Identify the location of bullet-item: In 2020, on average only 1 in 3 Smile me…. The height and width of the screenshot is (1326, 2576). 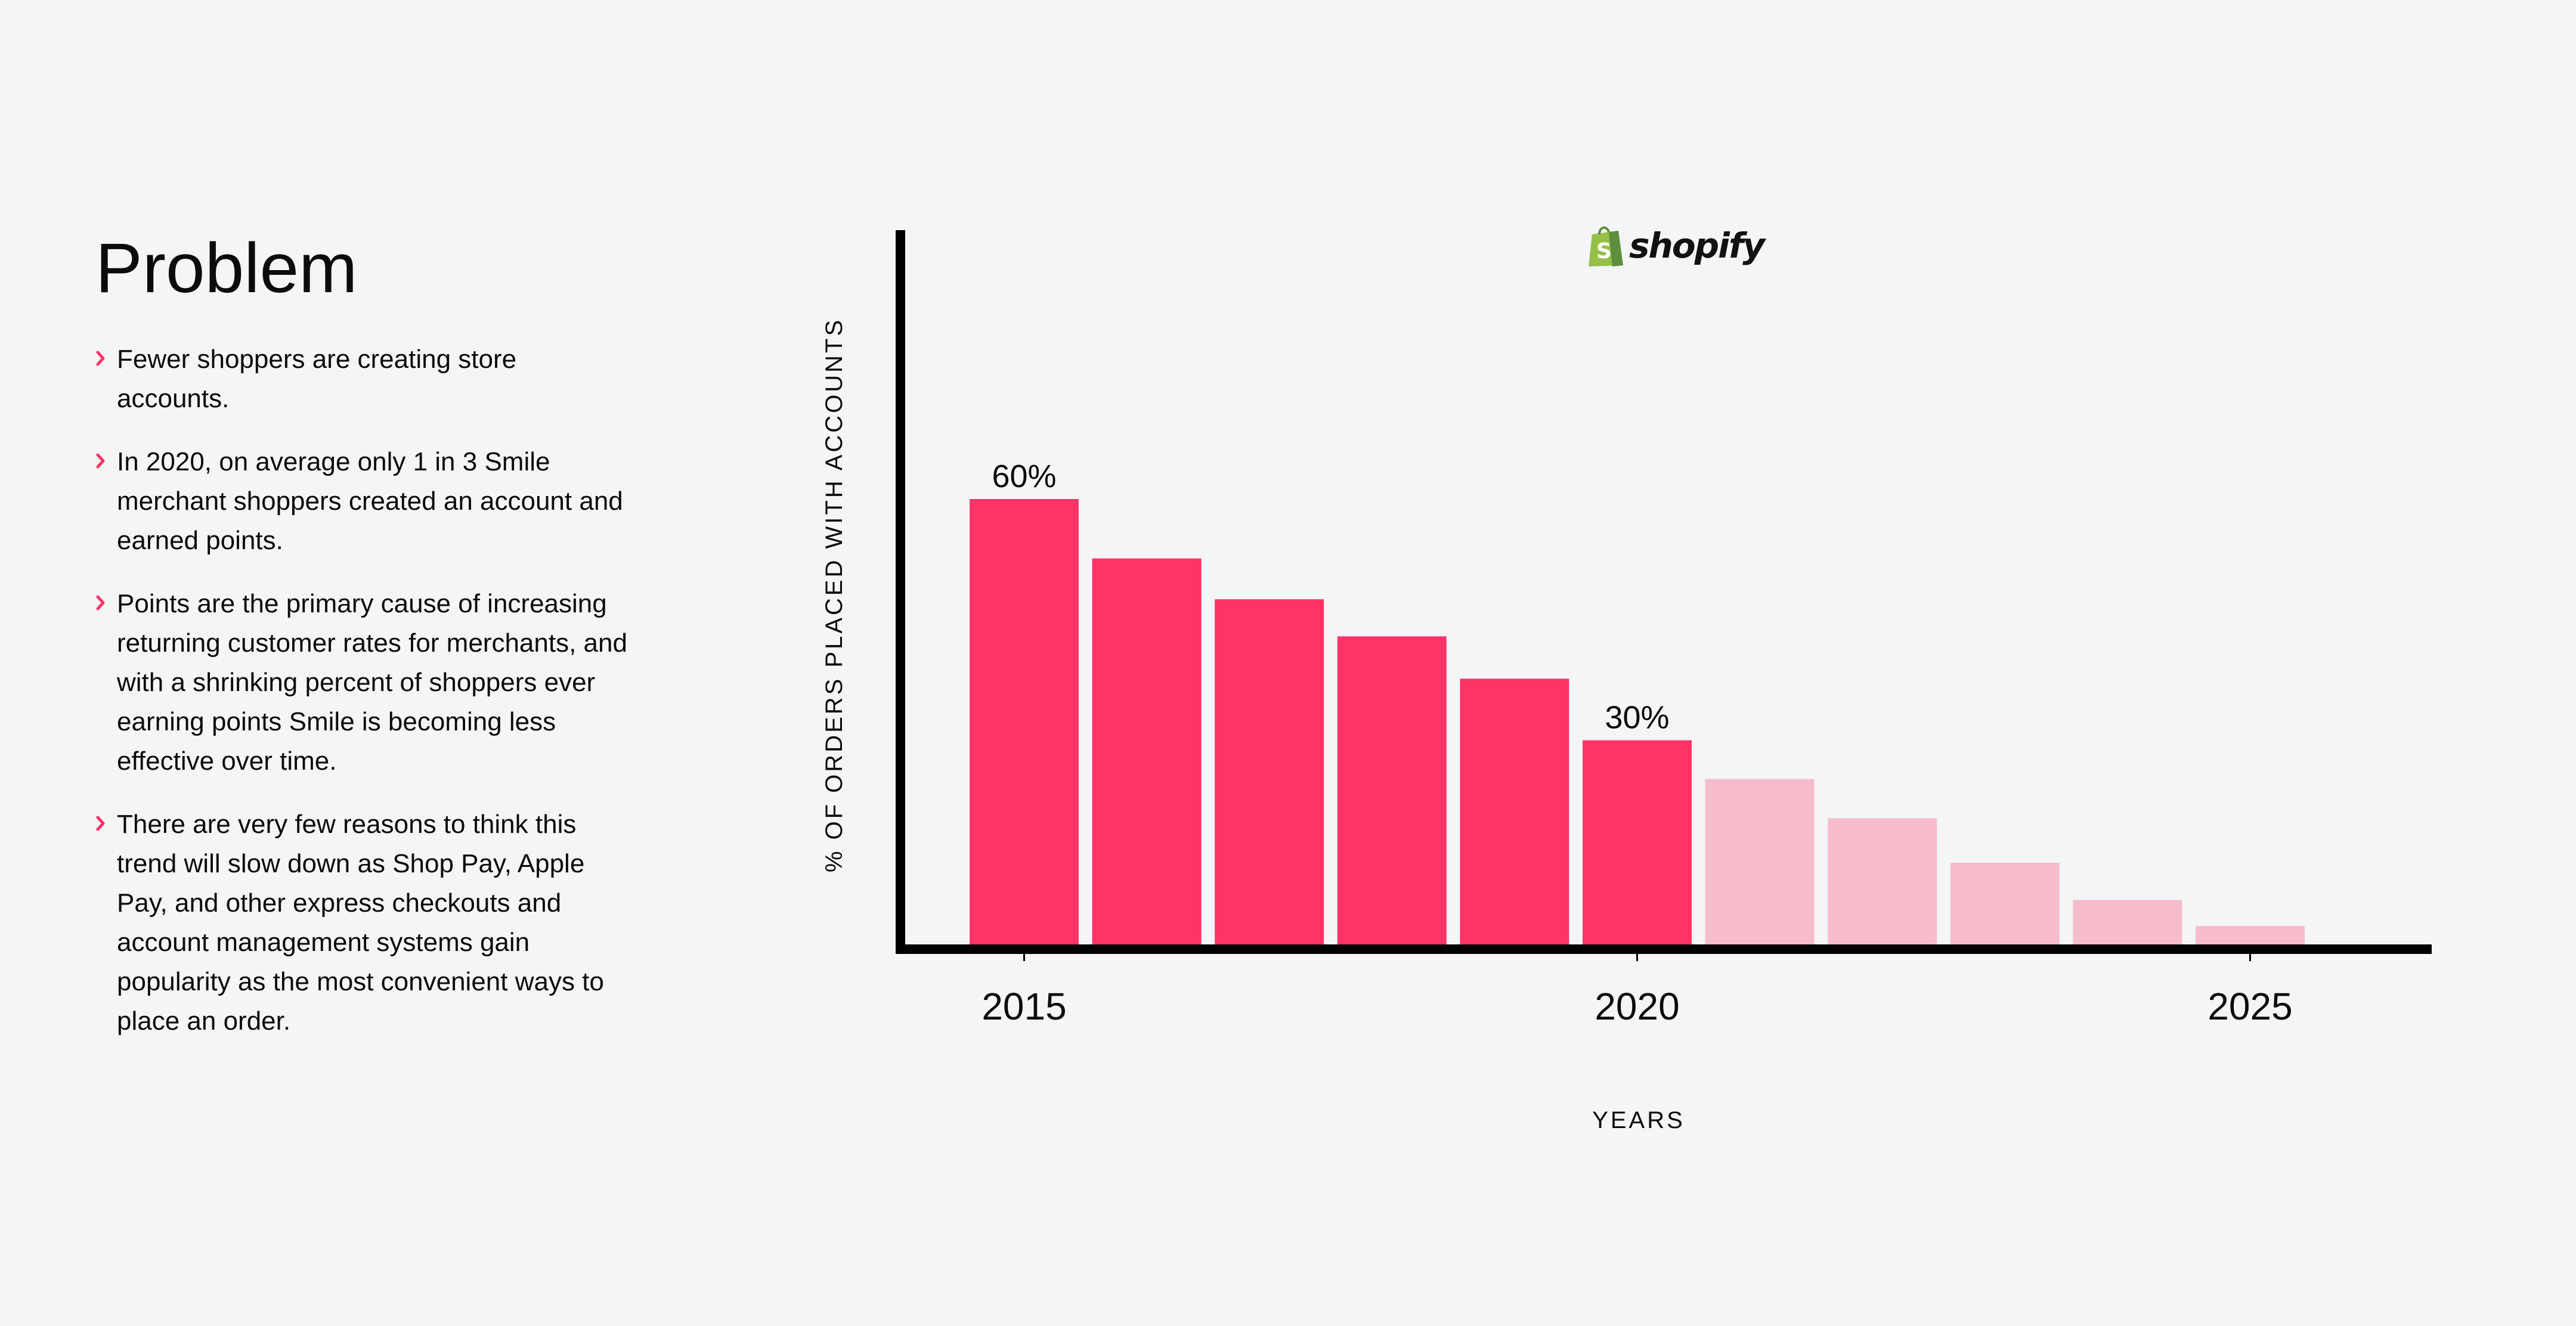
(364, 501).